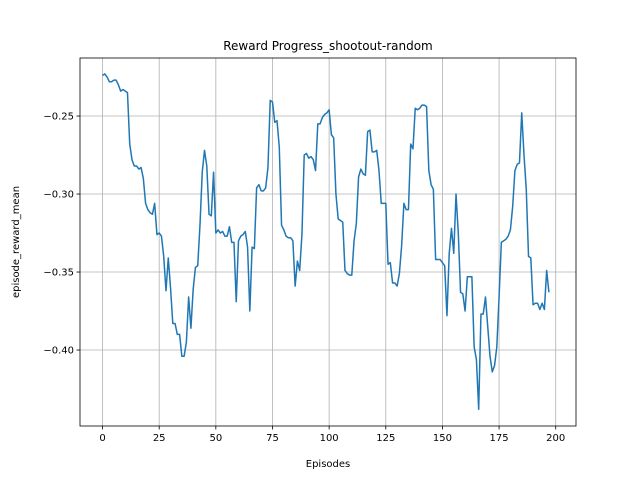 This screenshot has width=640, height=480. Describe the element at coordinates (385, 438) in the screenshot. I see `x-tick-label: 125` at that location.